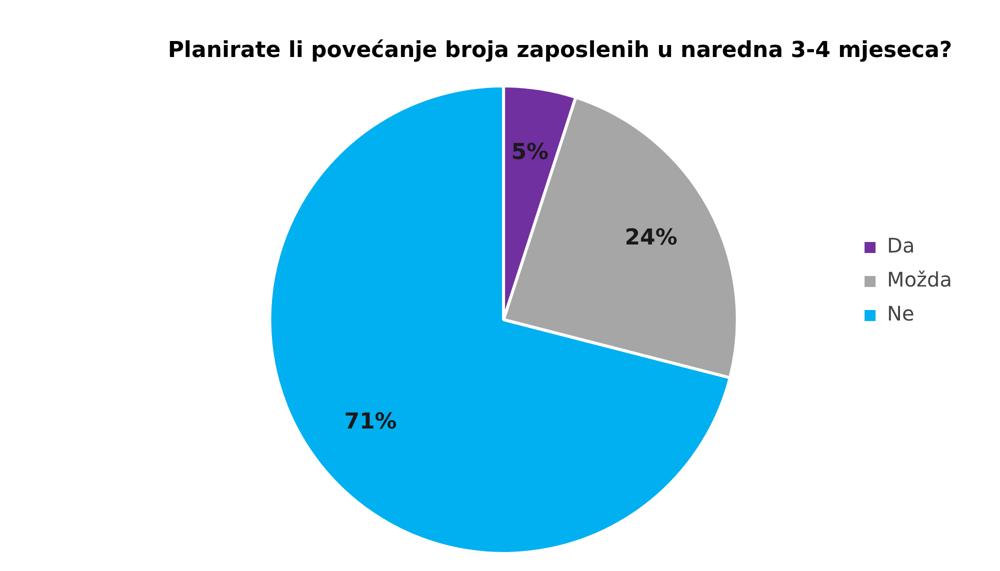  I want to click on legend-label: Ne, so click(900, 314).